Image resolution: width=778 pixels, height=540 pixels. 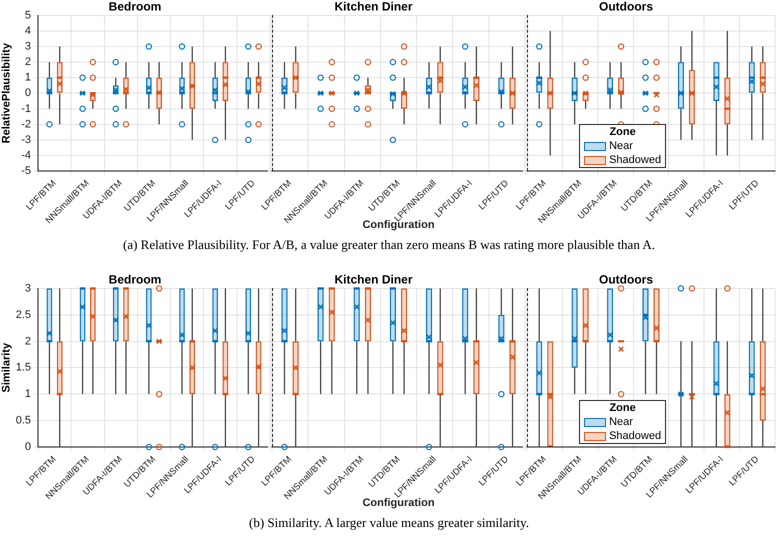 What do you see at coordinates (389, 245) in the screenshot?
I see `text: (a) Relative Plausibility. For A/B, a value greater than zero means B was rating more plausible than A.` at bounding box center [389, 245].